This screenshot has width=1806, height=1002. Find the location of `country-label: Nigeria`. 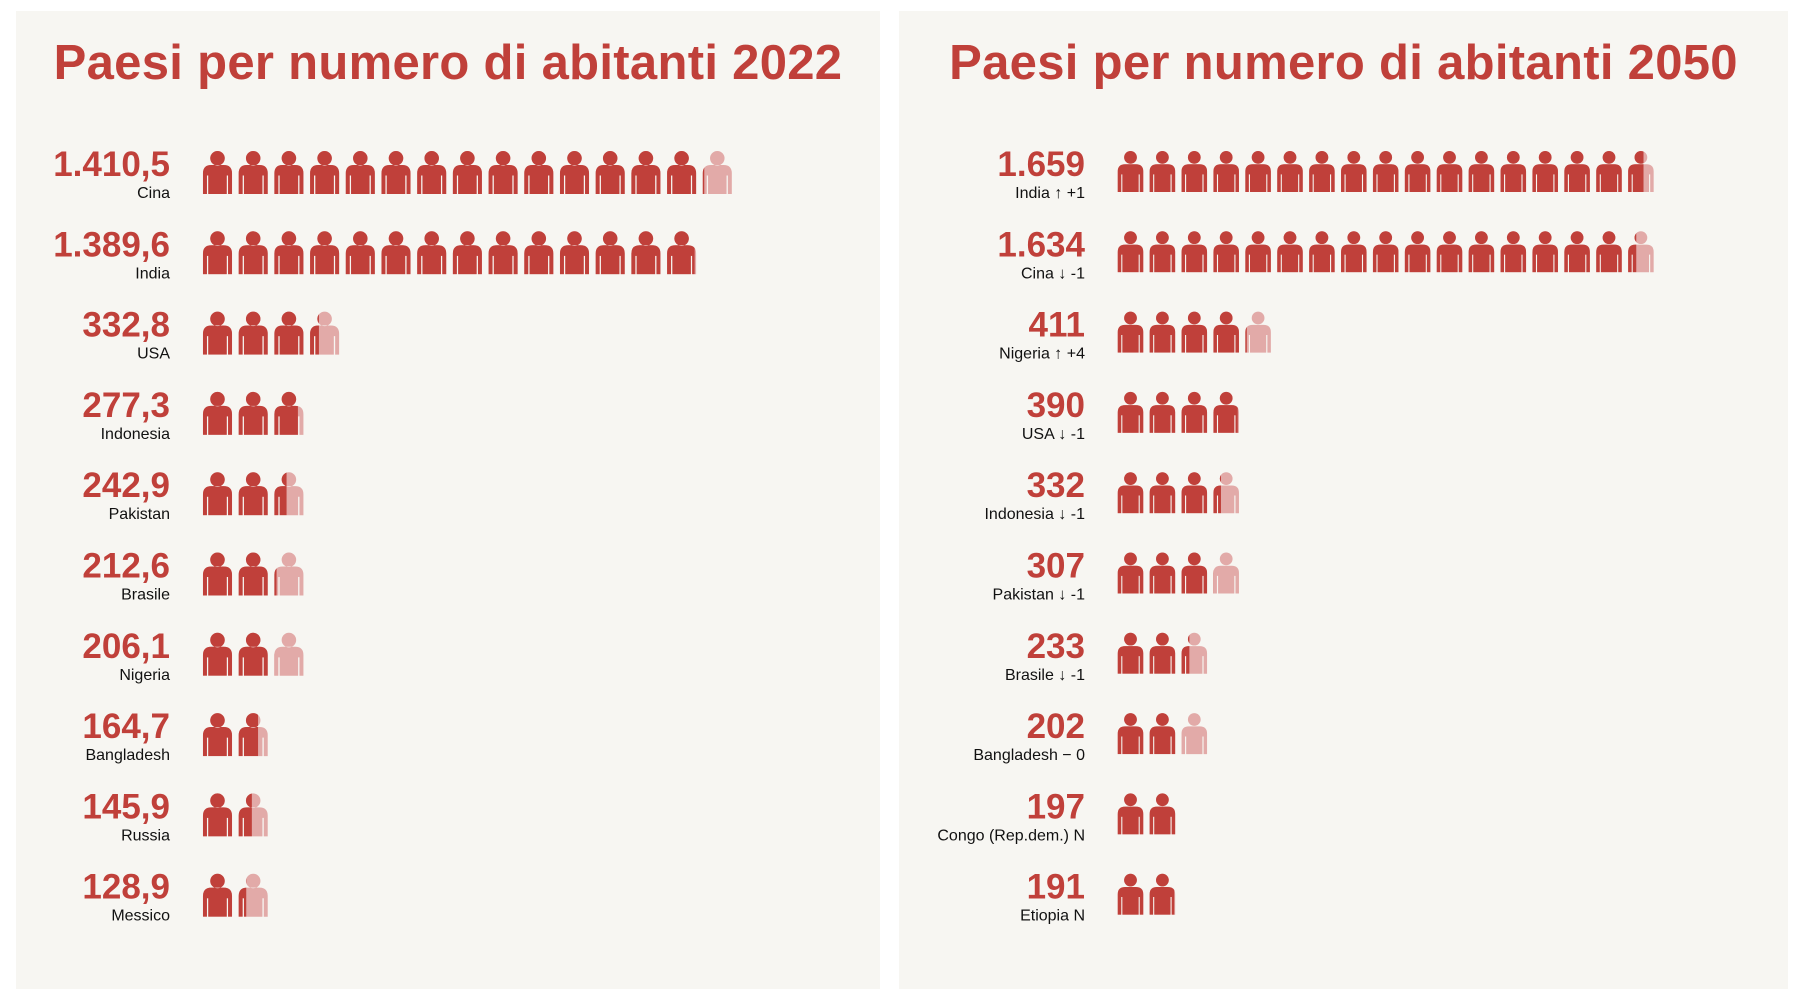

country-label: Nigeria is located at coordinates (144, 675).